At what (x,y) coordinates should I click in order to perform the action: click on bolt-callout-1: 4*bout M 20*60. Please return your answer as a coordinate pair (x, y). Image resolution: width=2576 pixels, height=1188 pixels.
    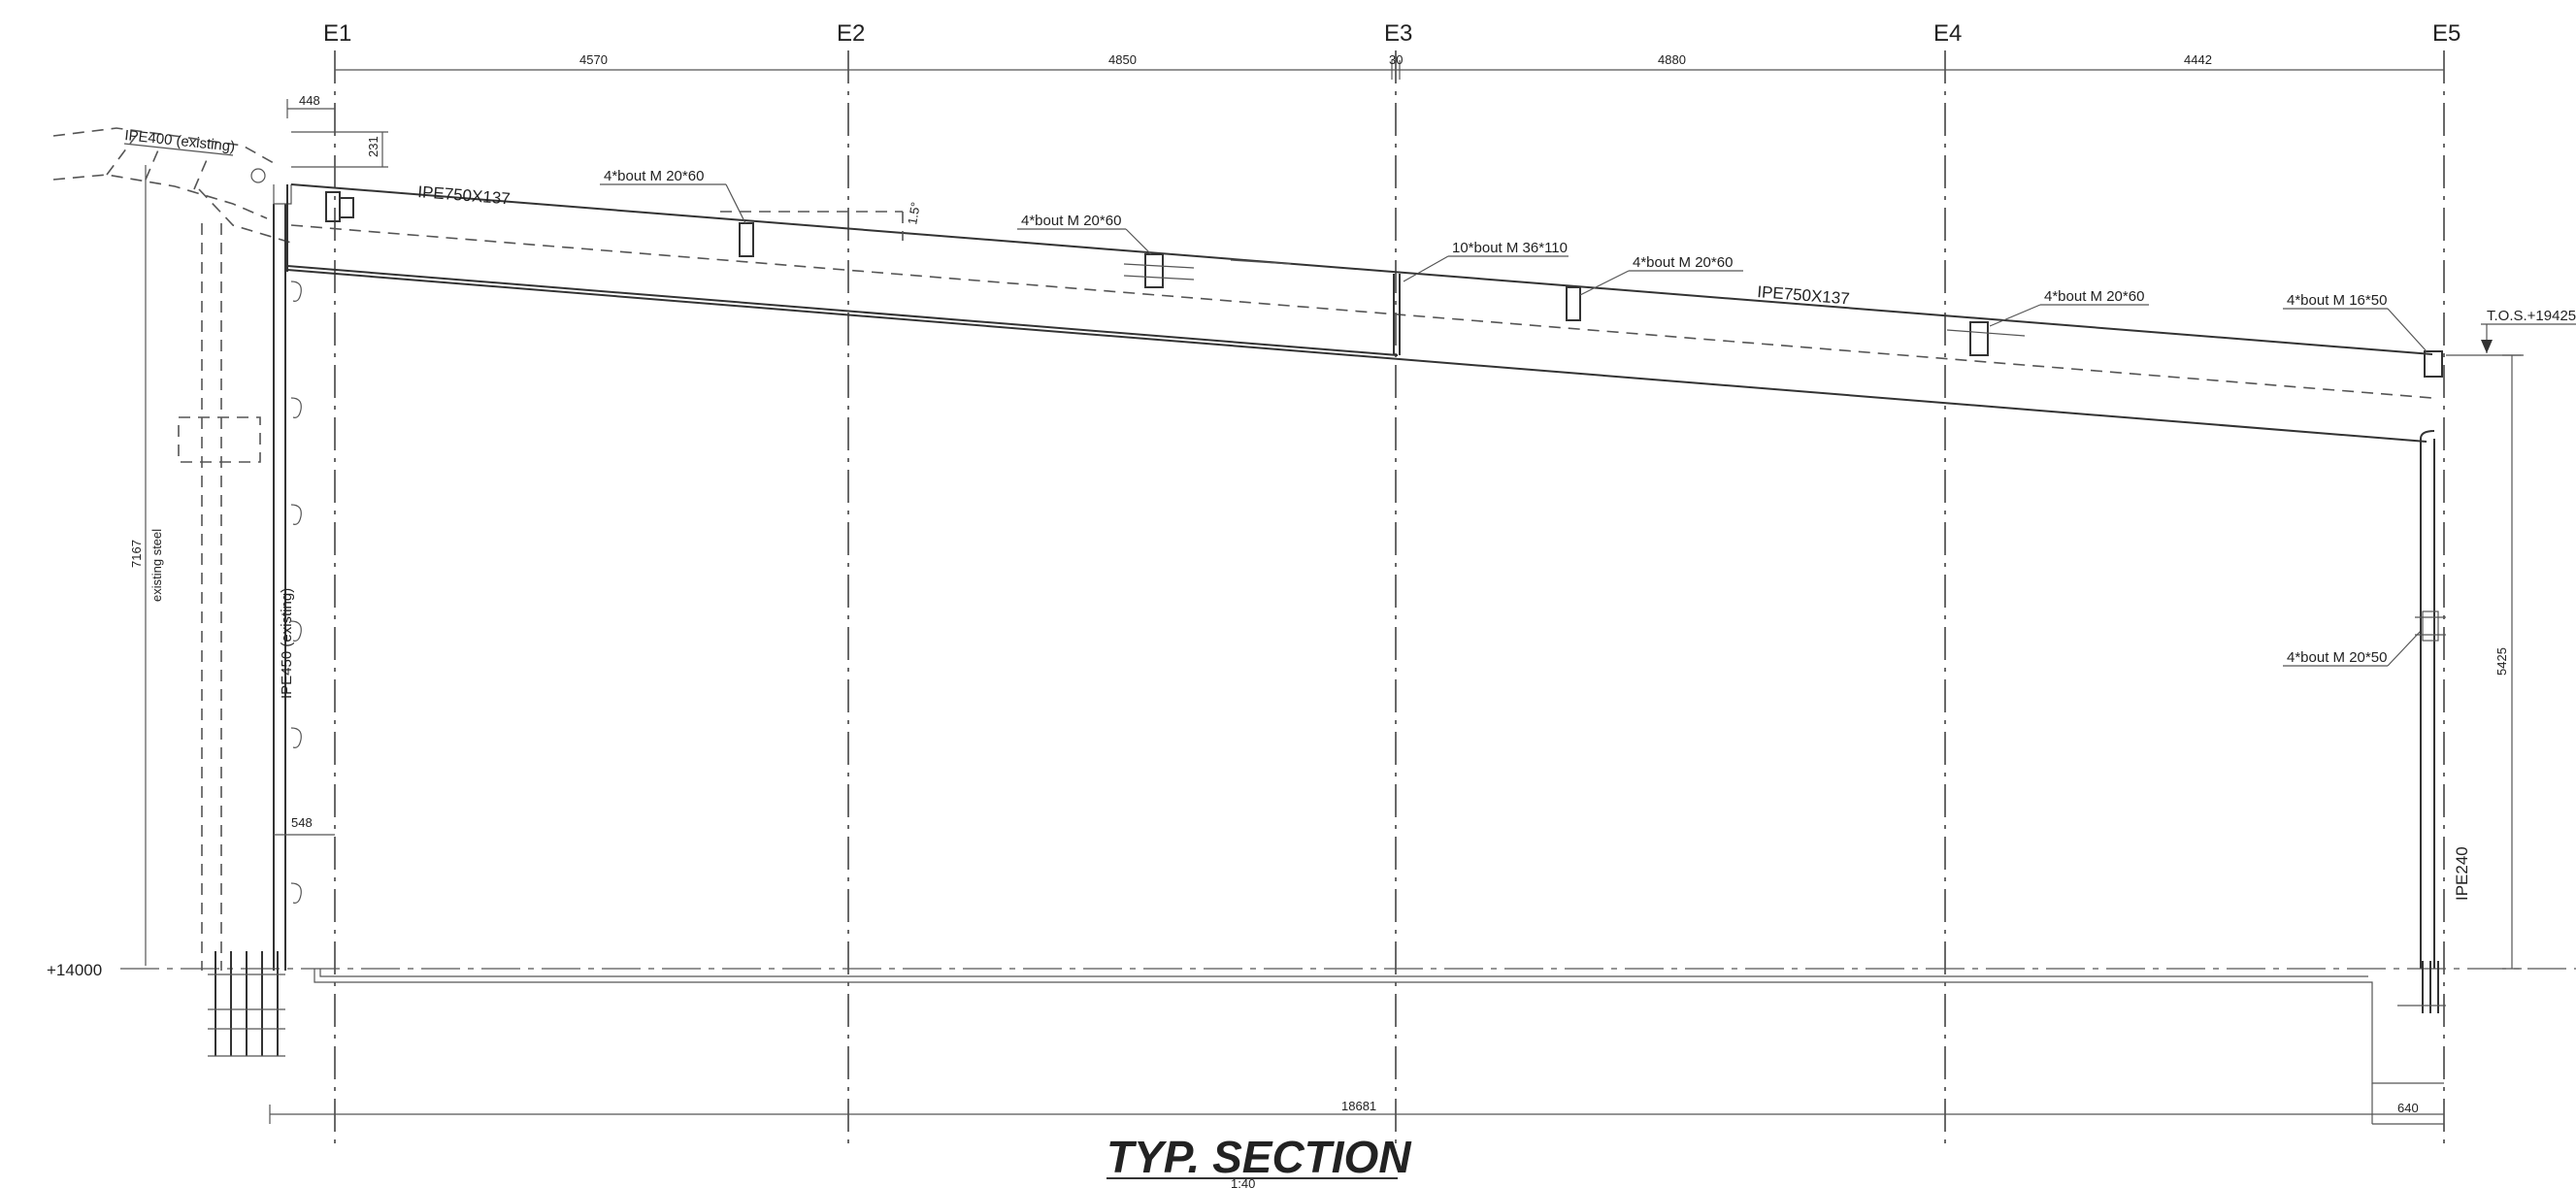
    Looking at the image, I should click on (654, 176).